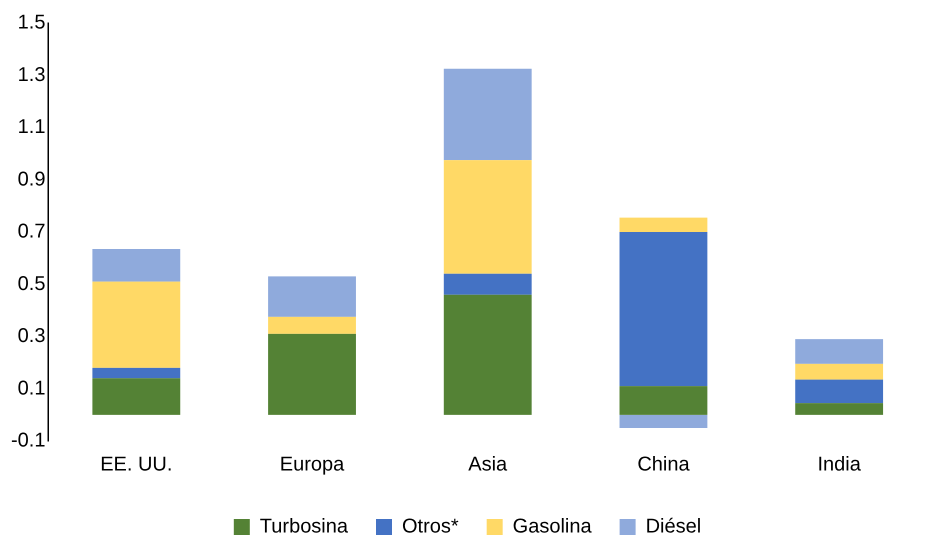 The image size is (945, 555). What do you see at coordinates (313, 465) in the screenshot?
I see `x-tick-label: Europa` at bounding box center [313, 465].